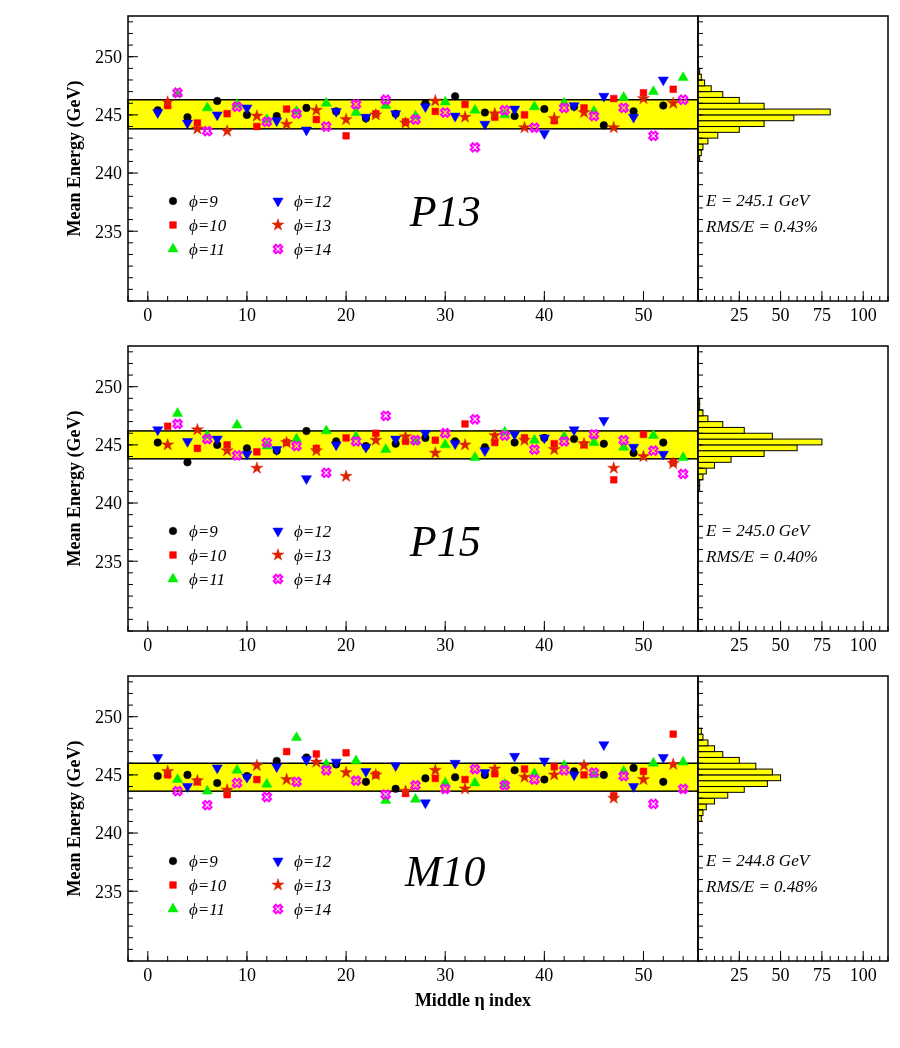  Describe the element at coordinates (758, 530) in the screenshot. I see `annotation: E = 245.0 GeV` at that location.